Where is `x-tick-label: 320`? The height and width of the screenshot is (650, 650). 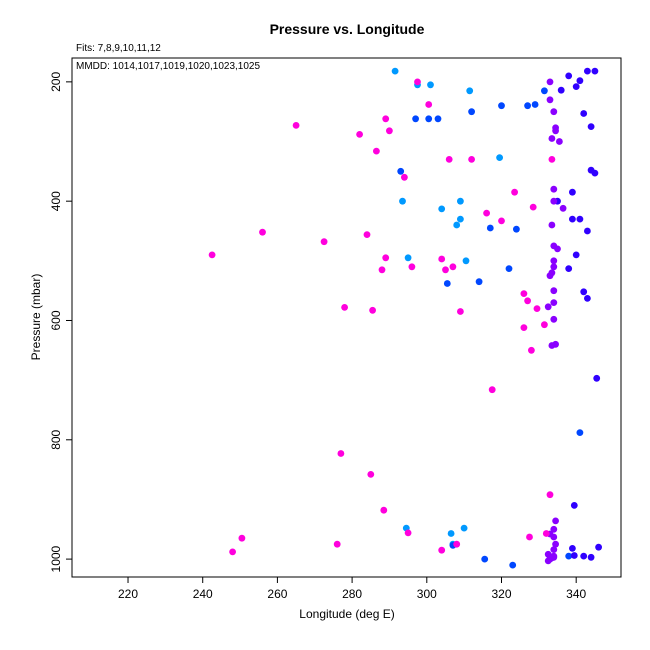 x-tick-label: 320 is located at coordinates (501, 594).